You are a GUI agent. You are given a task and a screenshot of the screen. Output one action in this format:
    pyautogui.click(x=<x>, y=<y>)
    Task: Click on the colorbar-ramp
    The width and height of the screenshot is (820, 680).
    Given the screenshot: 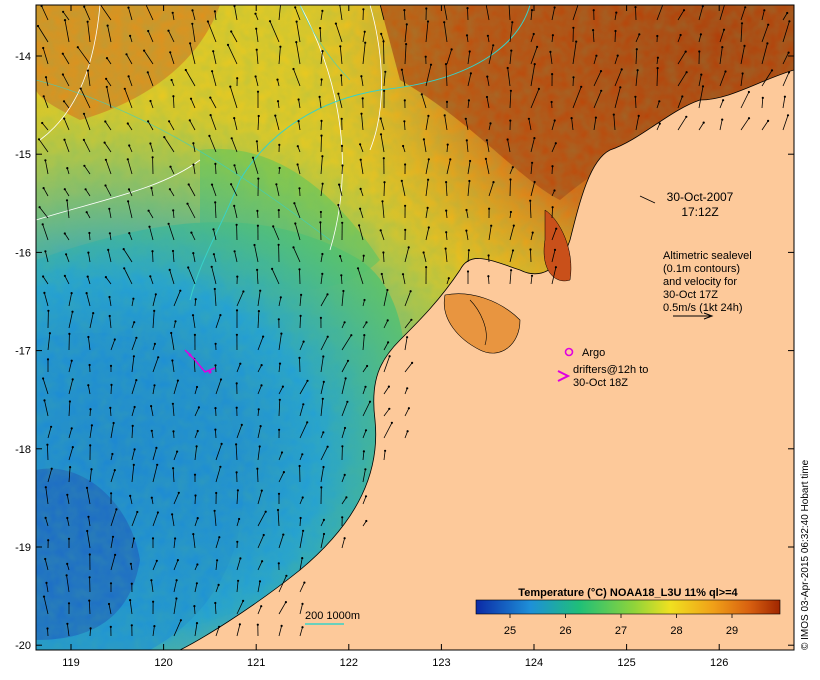 What is the action you would take?
    pyautogui.click(x=628, y=607)
    